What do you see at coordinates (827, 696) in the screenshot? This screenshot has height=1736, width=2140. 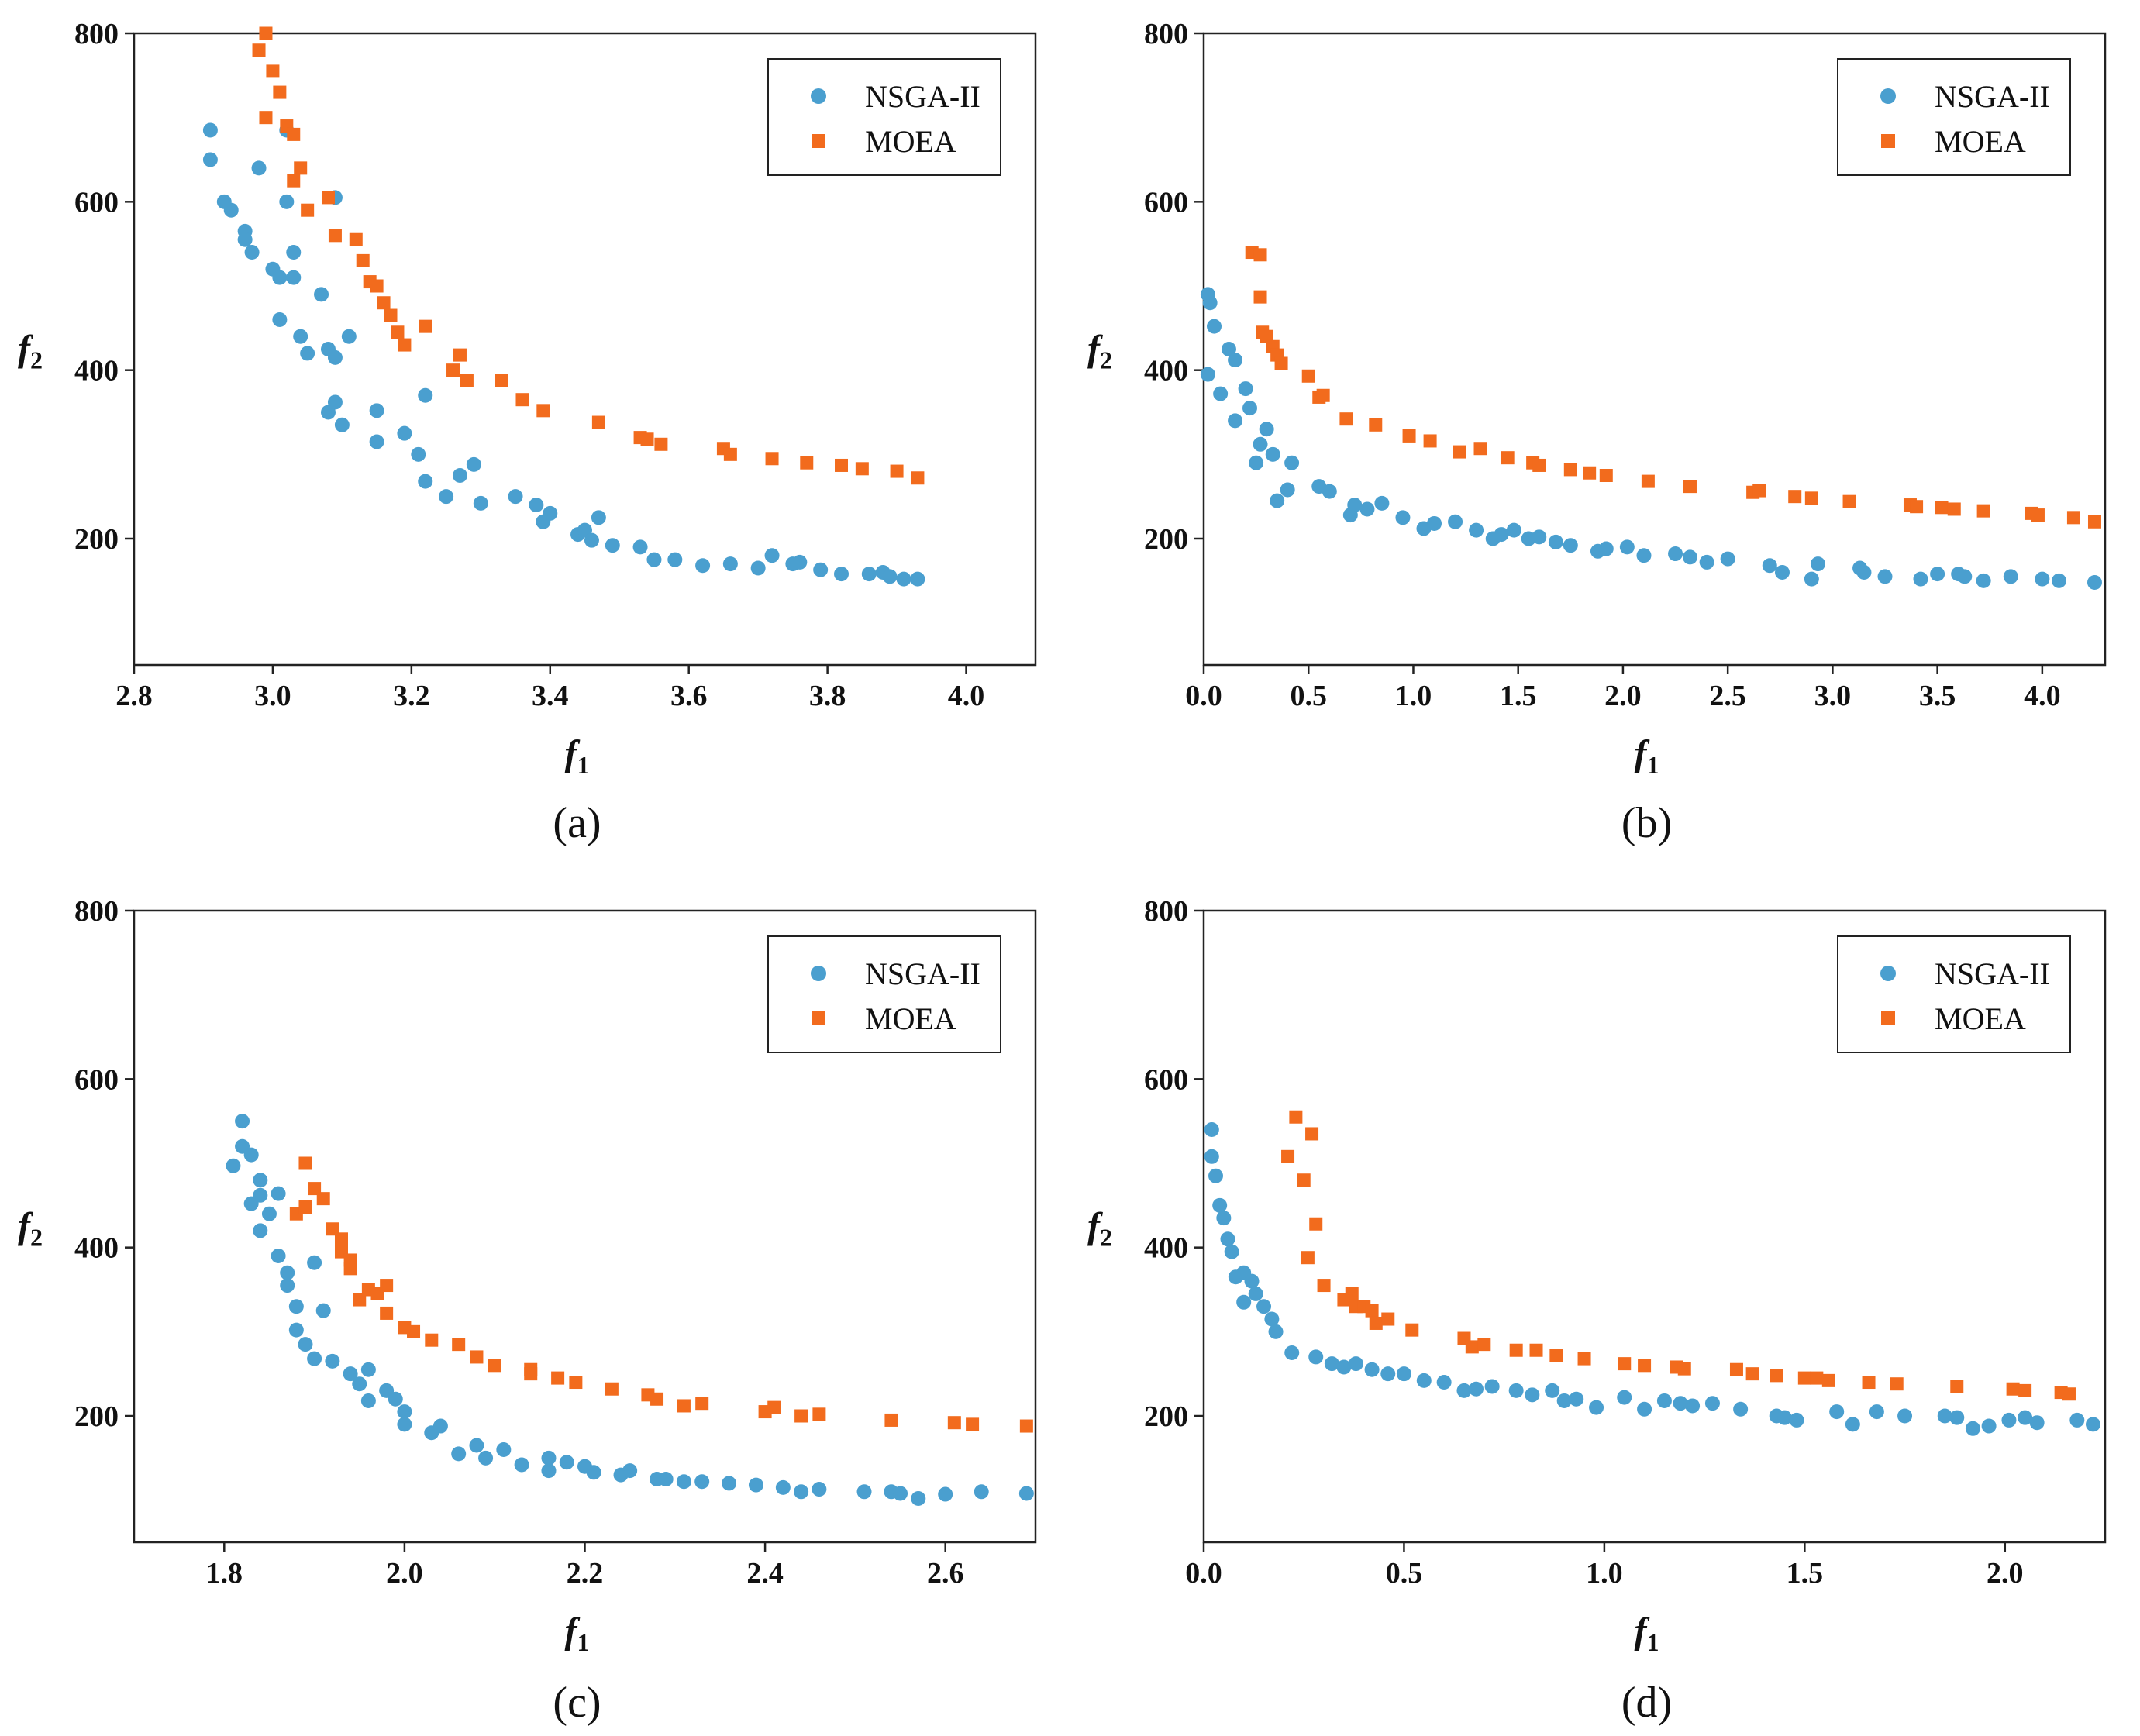 I see `x-tick-label: 3.8` at bounding box center [827, 696].